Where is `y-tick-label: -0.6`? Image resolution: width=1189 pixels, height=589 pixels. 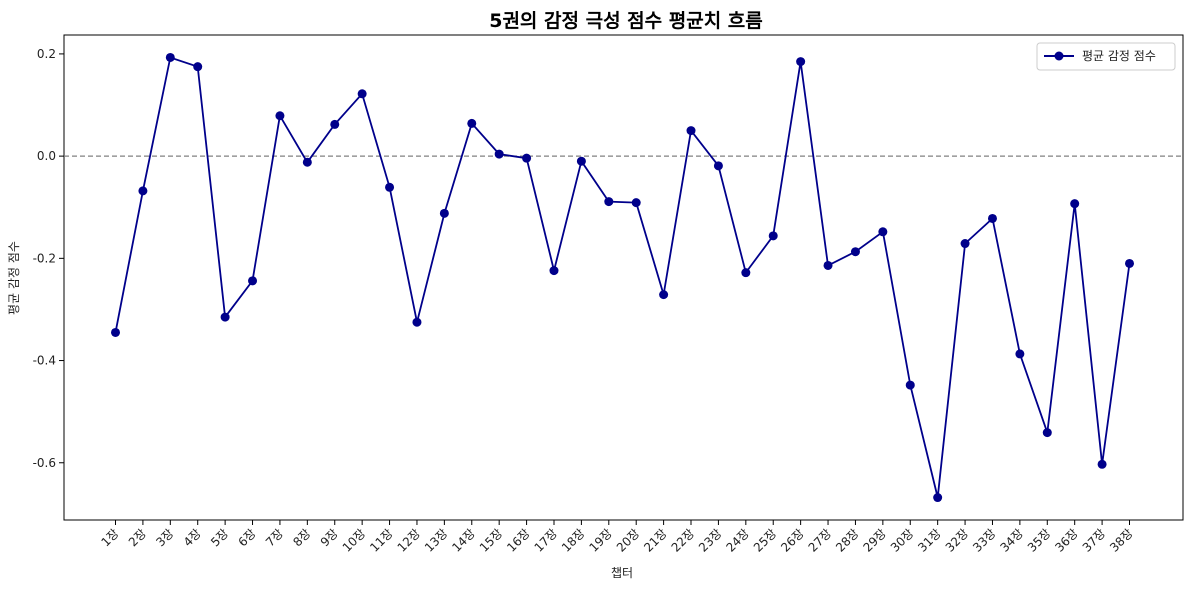
y-tick-label: -0.6 is located at coordinates (44, 463).